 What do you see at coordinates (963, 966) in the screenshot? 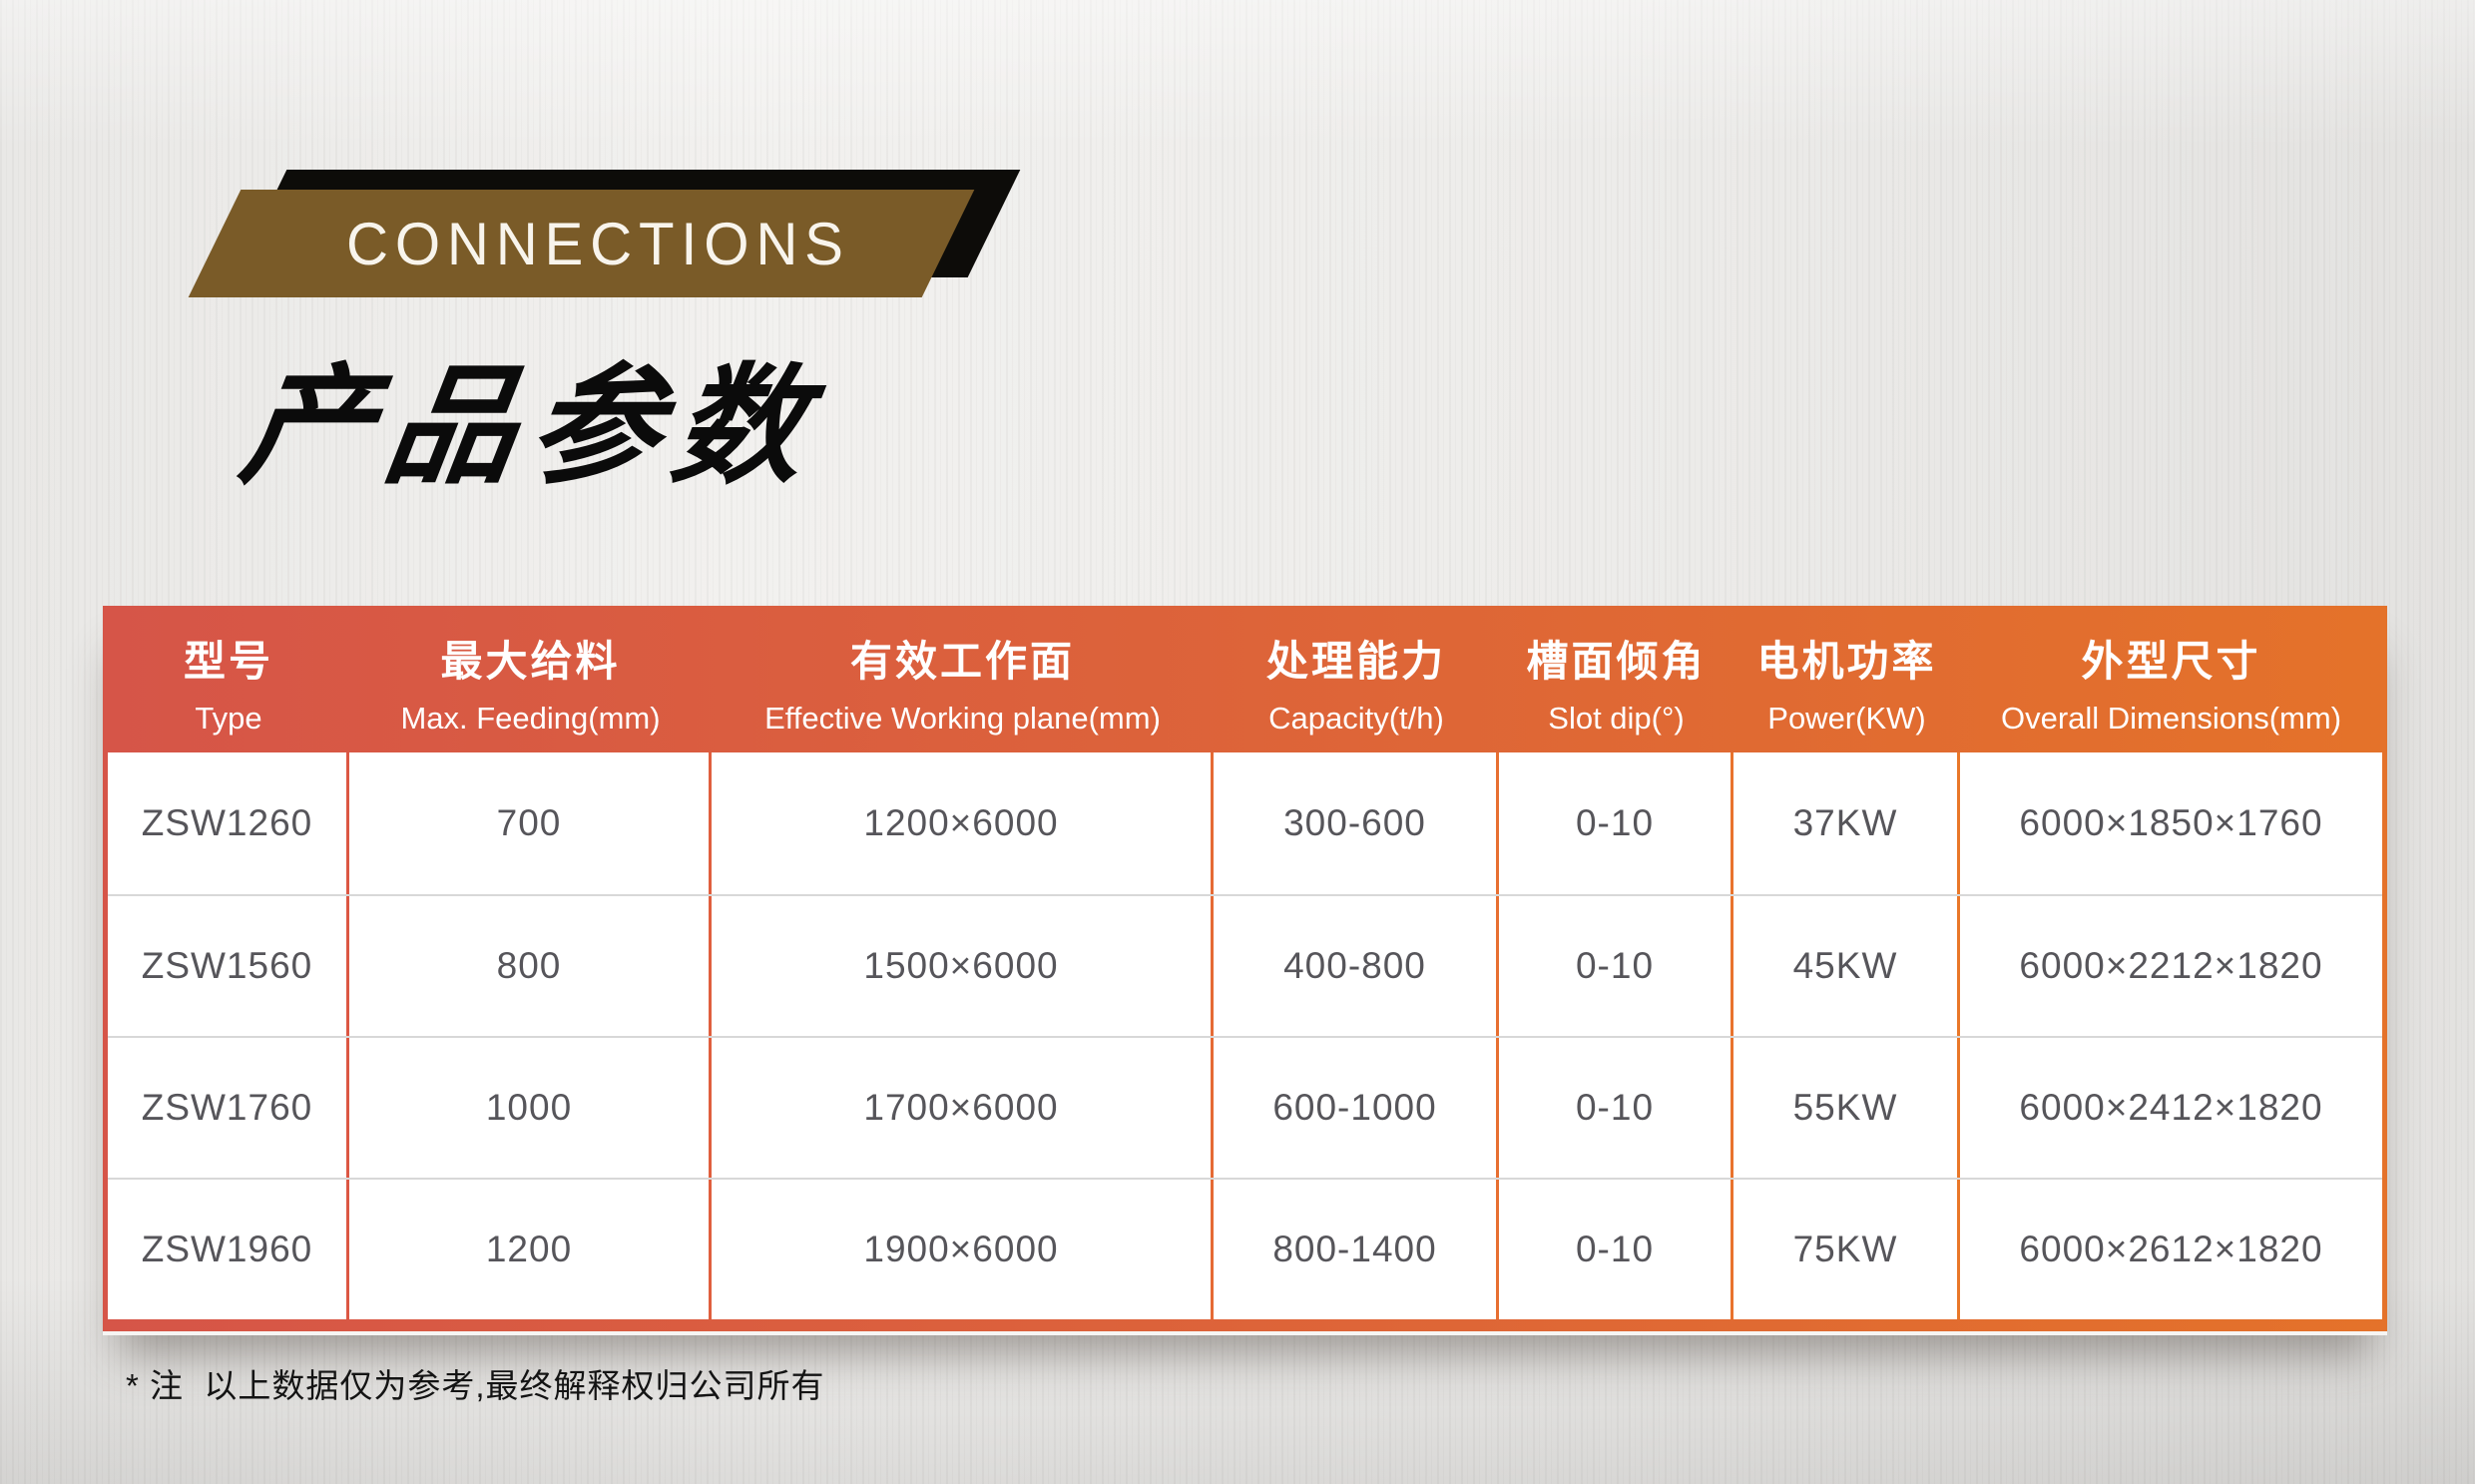
I see `table-cell-working-plane: 1500×6000` at bounding box center [963, 966].